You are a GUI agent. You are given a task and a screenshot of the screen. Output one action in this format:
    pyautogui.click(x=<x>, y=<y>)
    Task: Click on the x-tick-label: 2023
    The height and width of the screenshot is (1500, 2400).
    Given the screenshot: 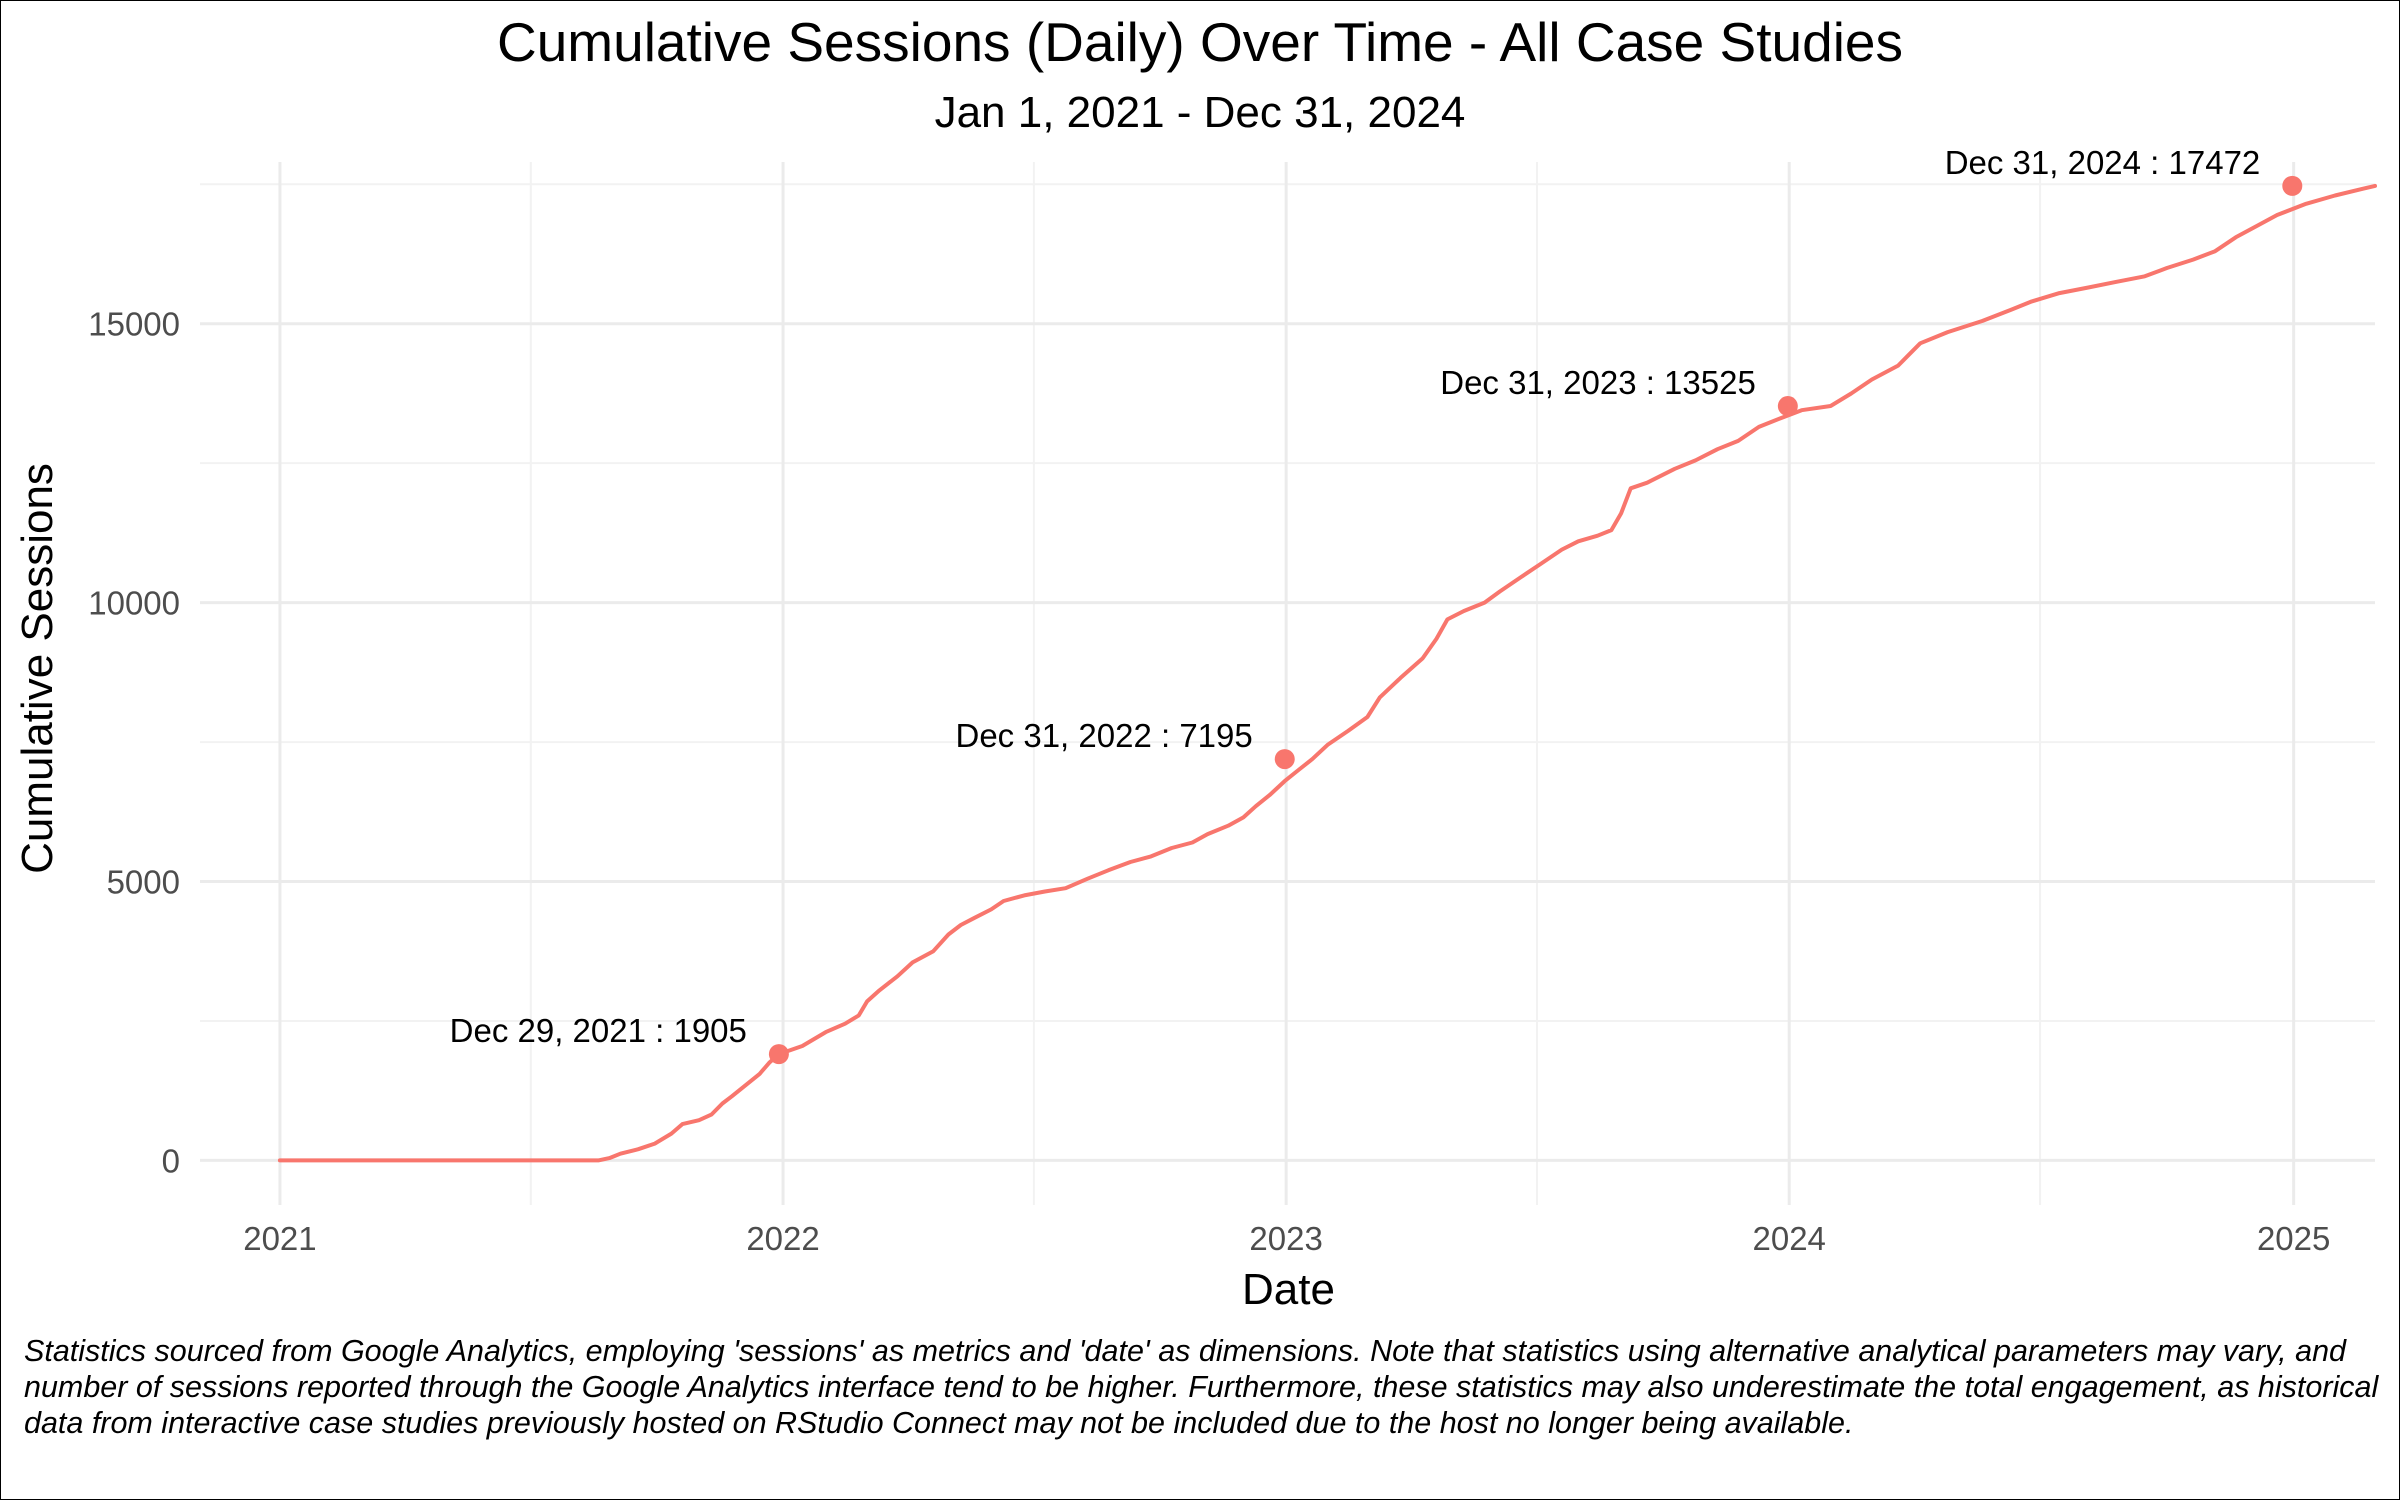 What is the action you would take?
    pyautogui.click(x=1285, y=1238)
    